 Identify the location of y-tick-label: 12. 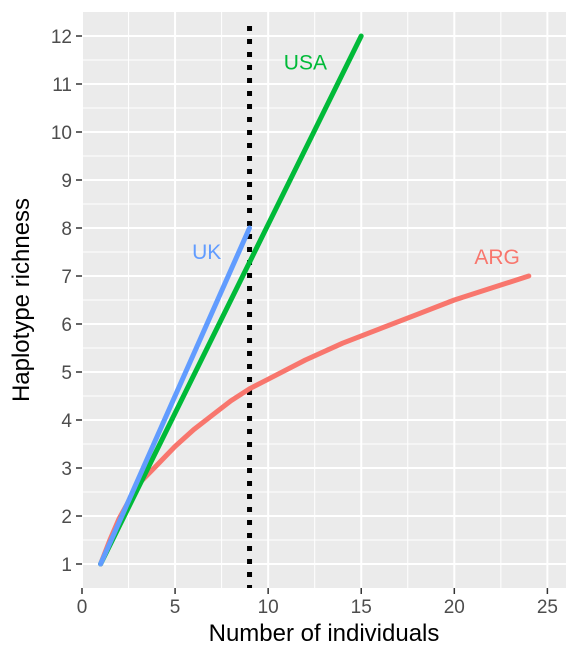
(61, 37).